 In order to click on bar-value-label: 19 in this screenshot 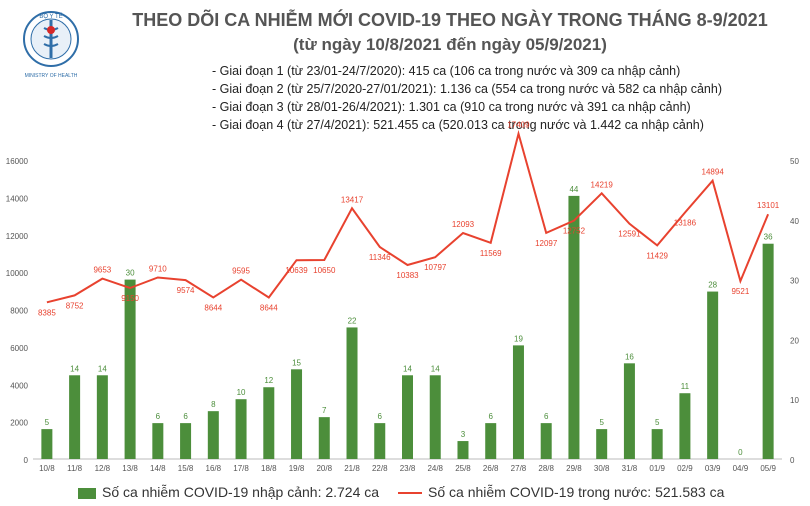, I will do `click(518, 338)`.